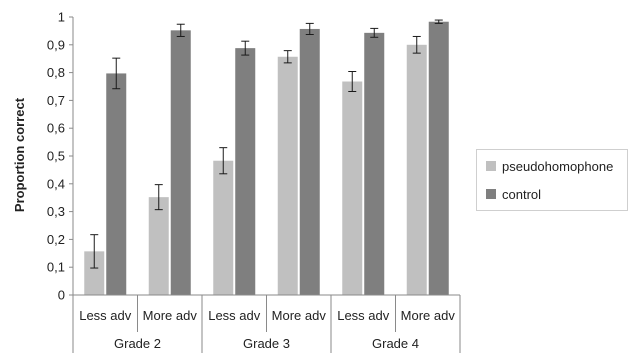 Image resolution: width=634 pixels, height=353 pixels. I want to click on y-tick-label: 0,9, so click(56, 44).